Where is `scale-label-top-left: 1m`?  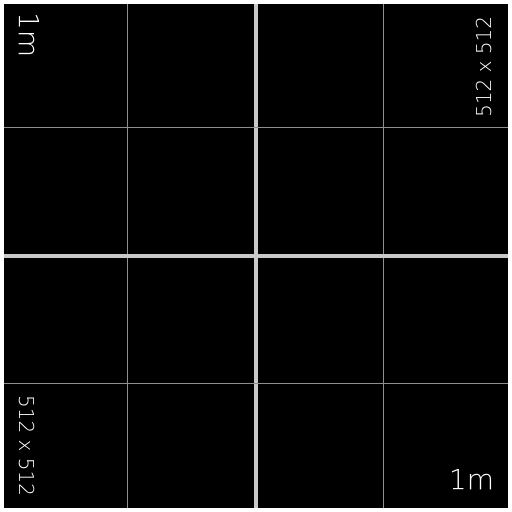 scale-label-top-left: 1m is located at coordinates (28, 35).